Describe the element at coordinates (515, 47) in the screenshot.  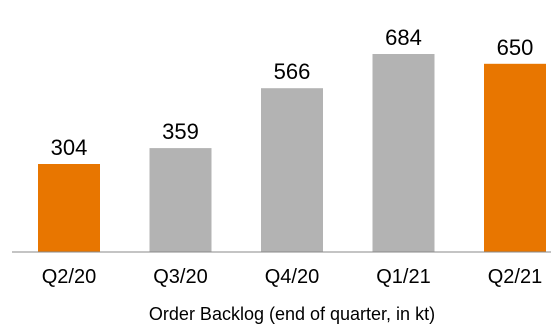
I see `data-label-q2-21: 650` at that location.